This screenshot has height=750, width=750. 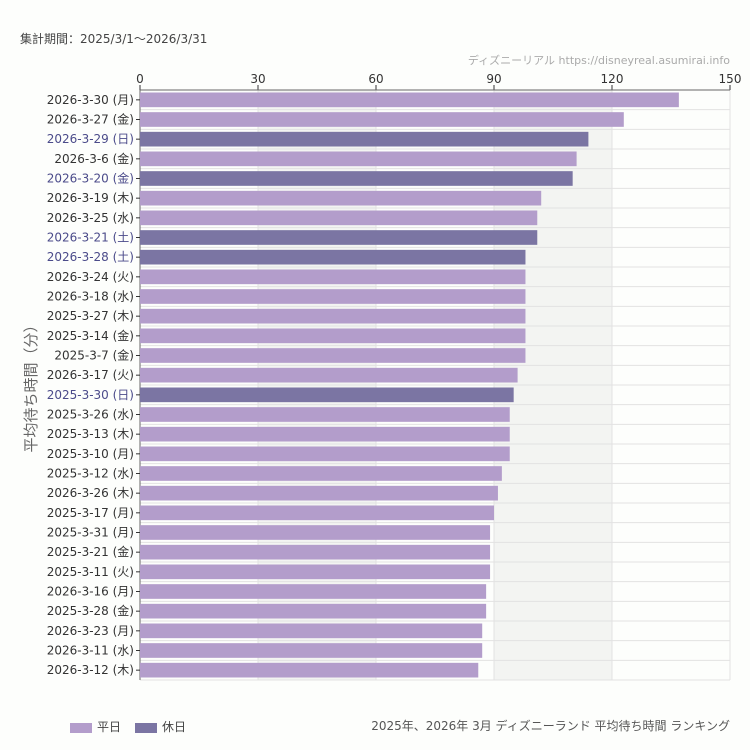 What do you see at coordinates (90, 572) in the screenshot?
I see `y-tick-label: 2025-3-11 (火)` at bounding box center [90, 572].